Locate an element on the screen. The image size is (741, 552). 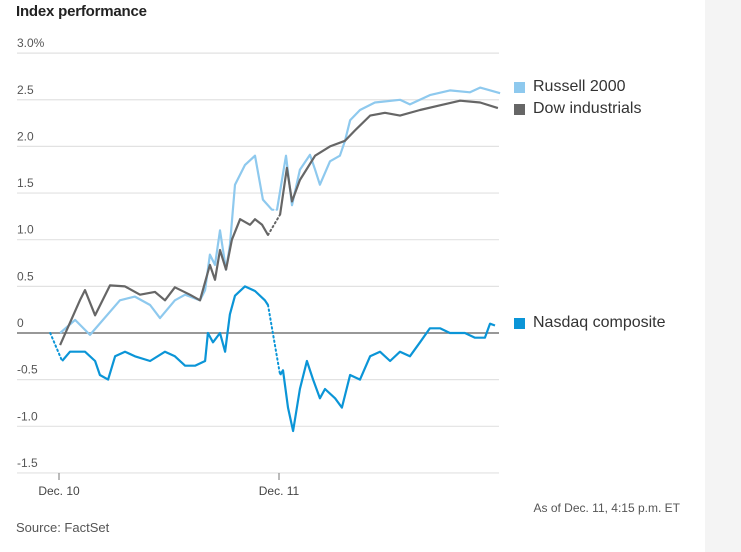
y-tick-label: 2.5 is located at coordinates (25, 90).